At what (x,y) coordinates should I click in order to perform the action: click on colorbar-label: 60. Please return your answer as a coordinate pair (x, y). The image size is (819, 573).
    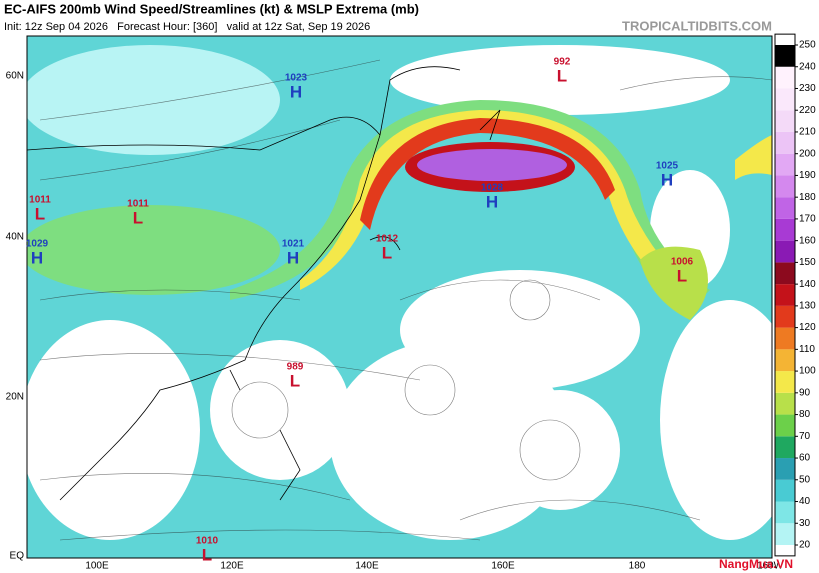
    Looking at the image, I should click on (805, 458).